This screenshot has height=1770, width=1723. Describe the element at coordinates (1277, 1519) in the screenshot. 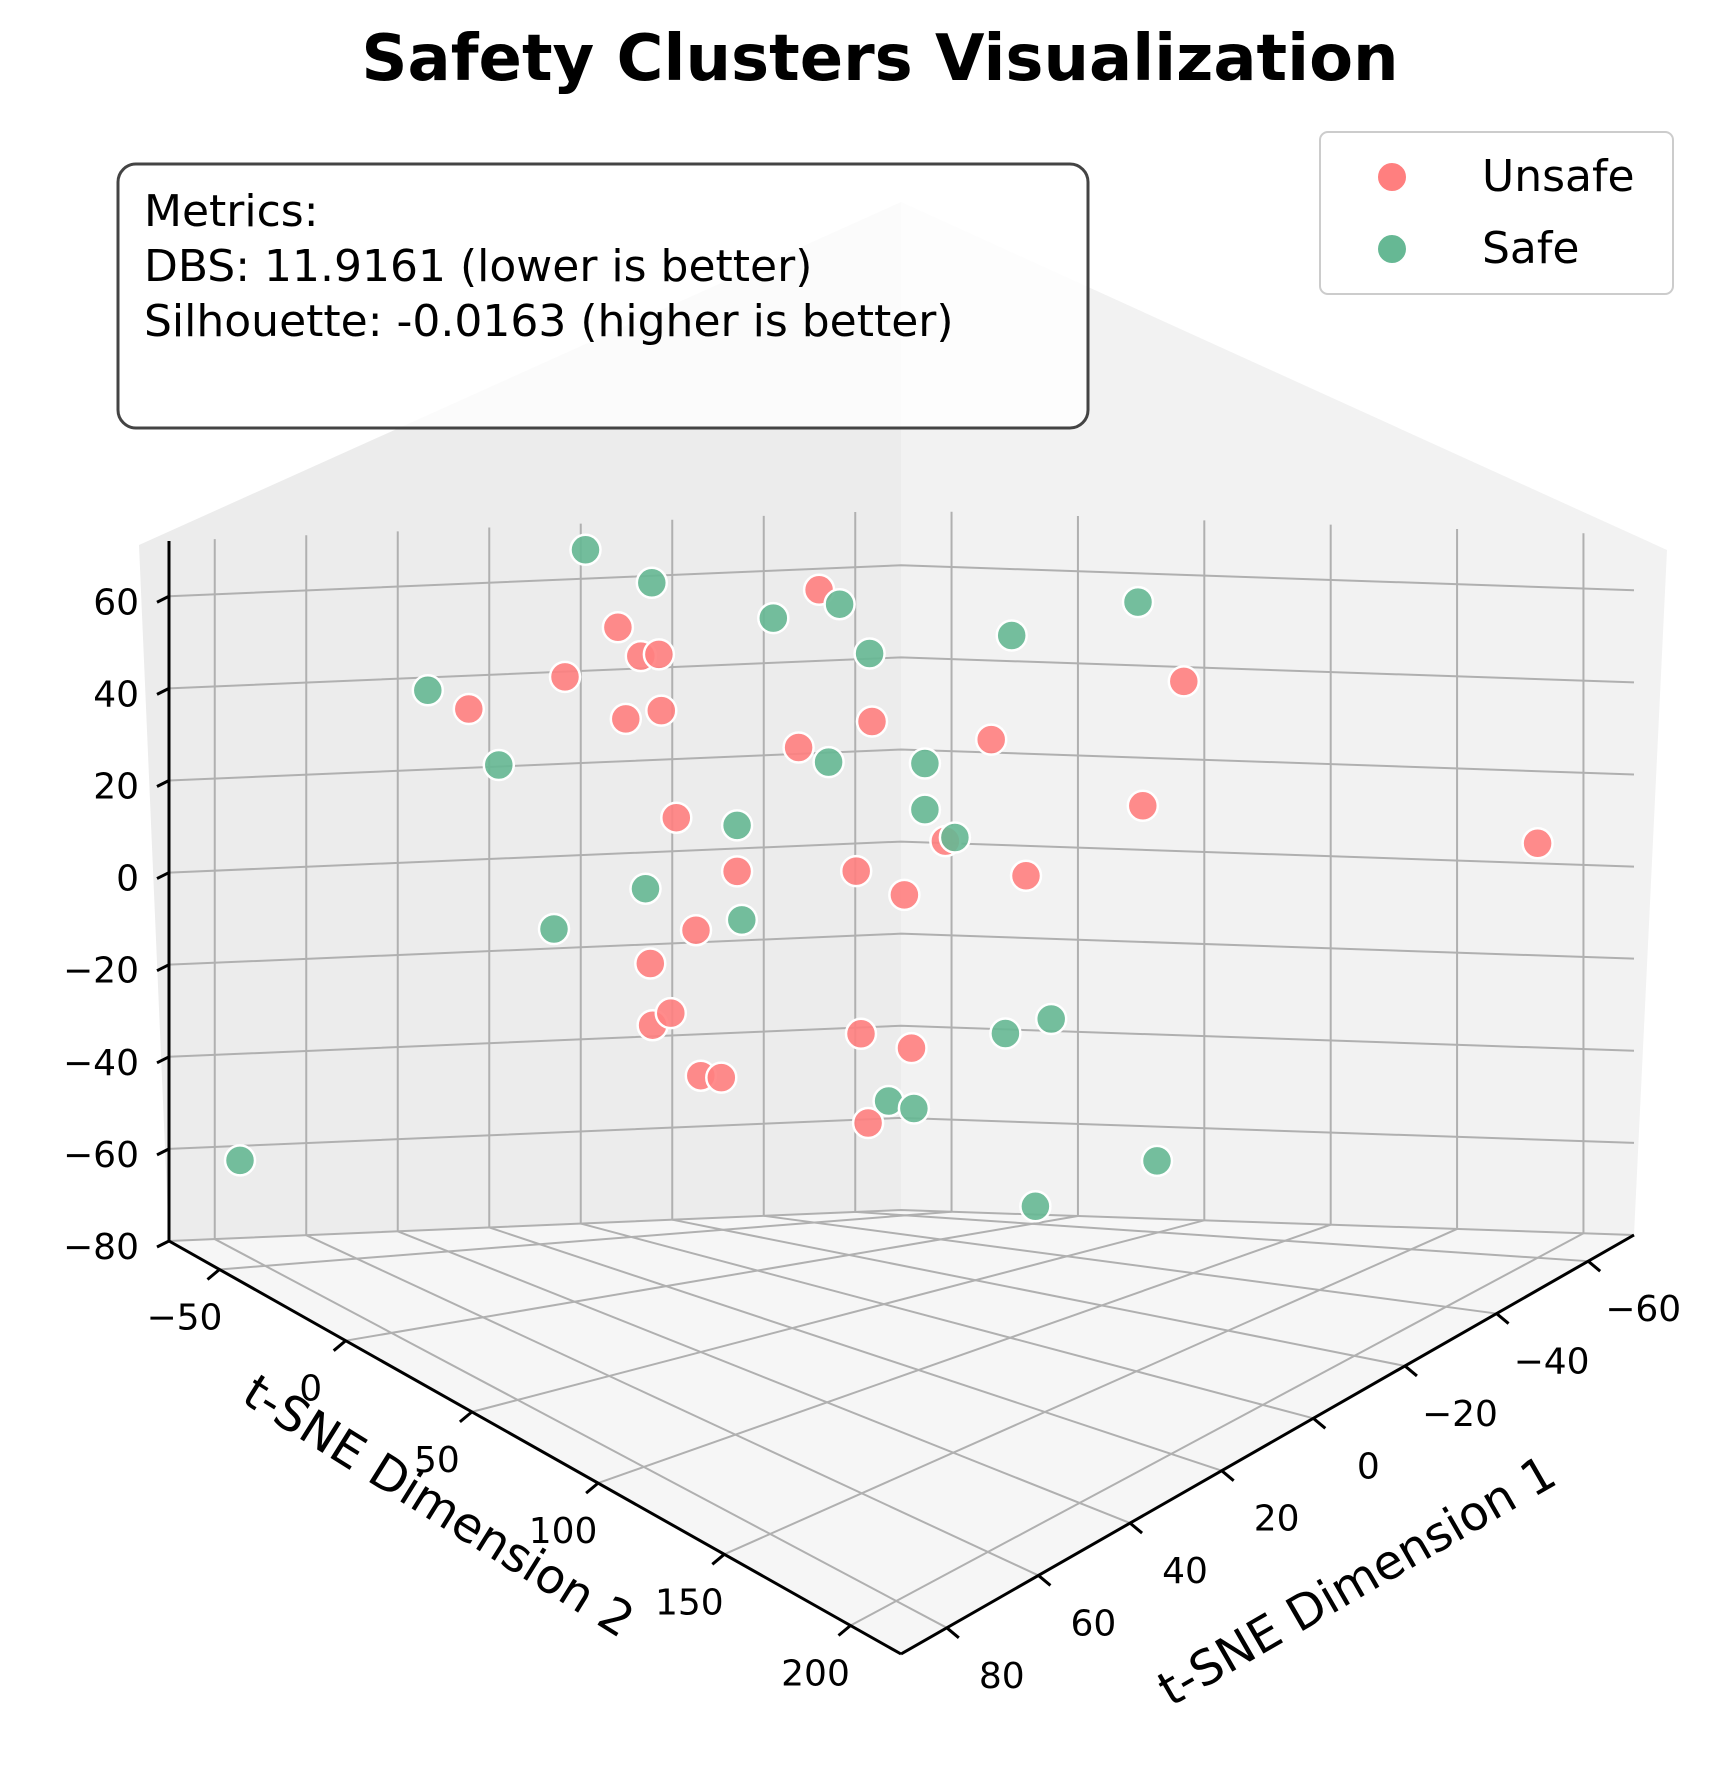

I see `x-tick-label-4: 20` at that location.